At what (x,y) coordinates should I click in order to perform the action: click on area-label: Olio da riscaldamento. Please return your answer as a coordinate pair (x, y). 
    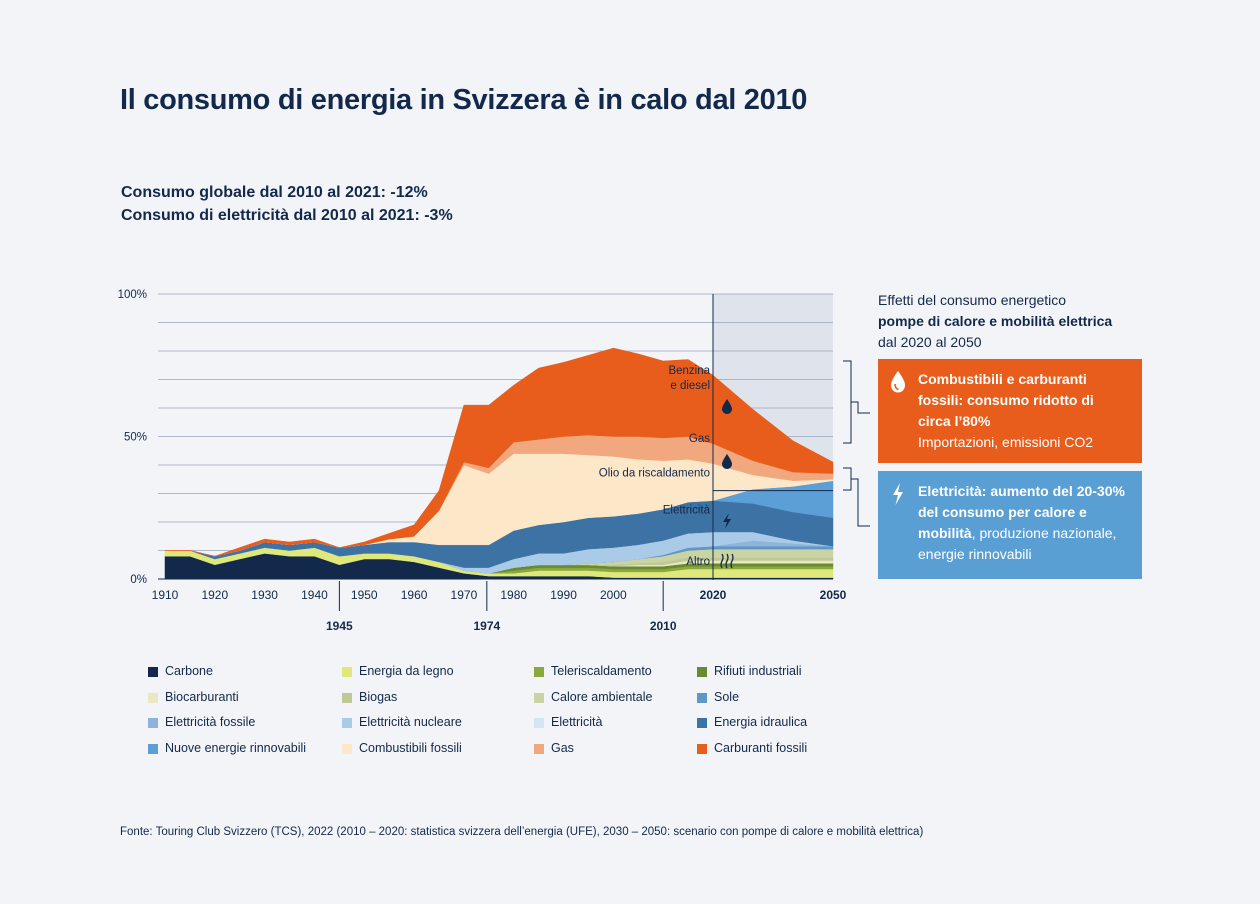
    Looking at the image, I should click on (654, 473).